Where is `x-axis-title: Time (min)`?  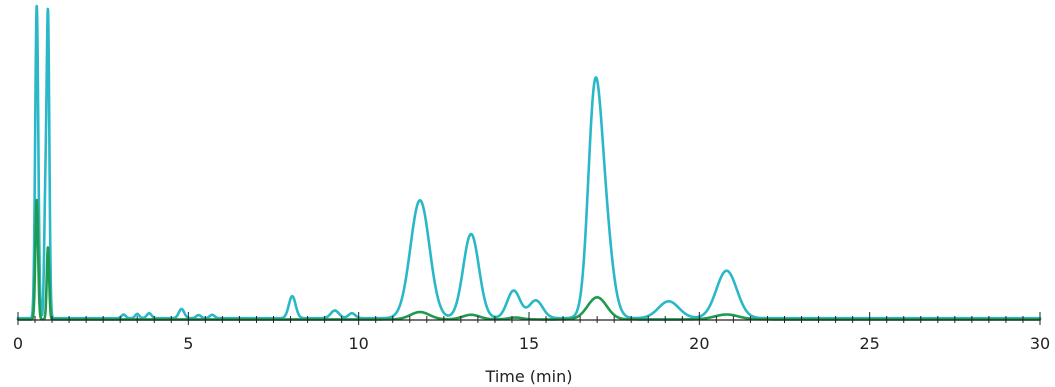 x-axis-title: Time (min) is located at coordinates (529, 376).